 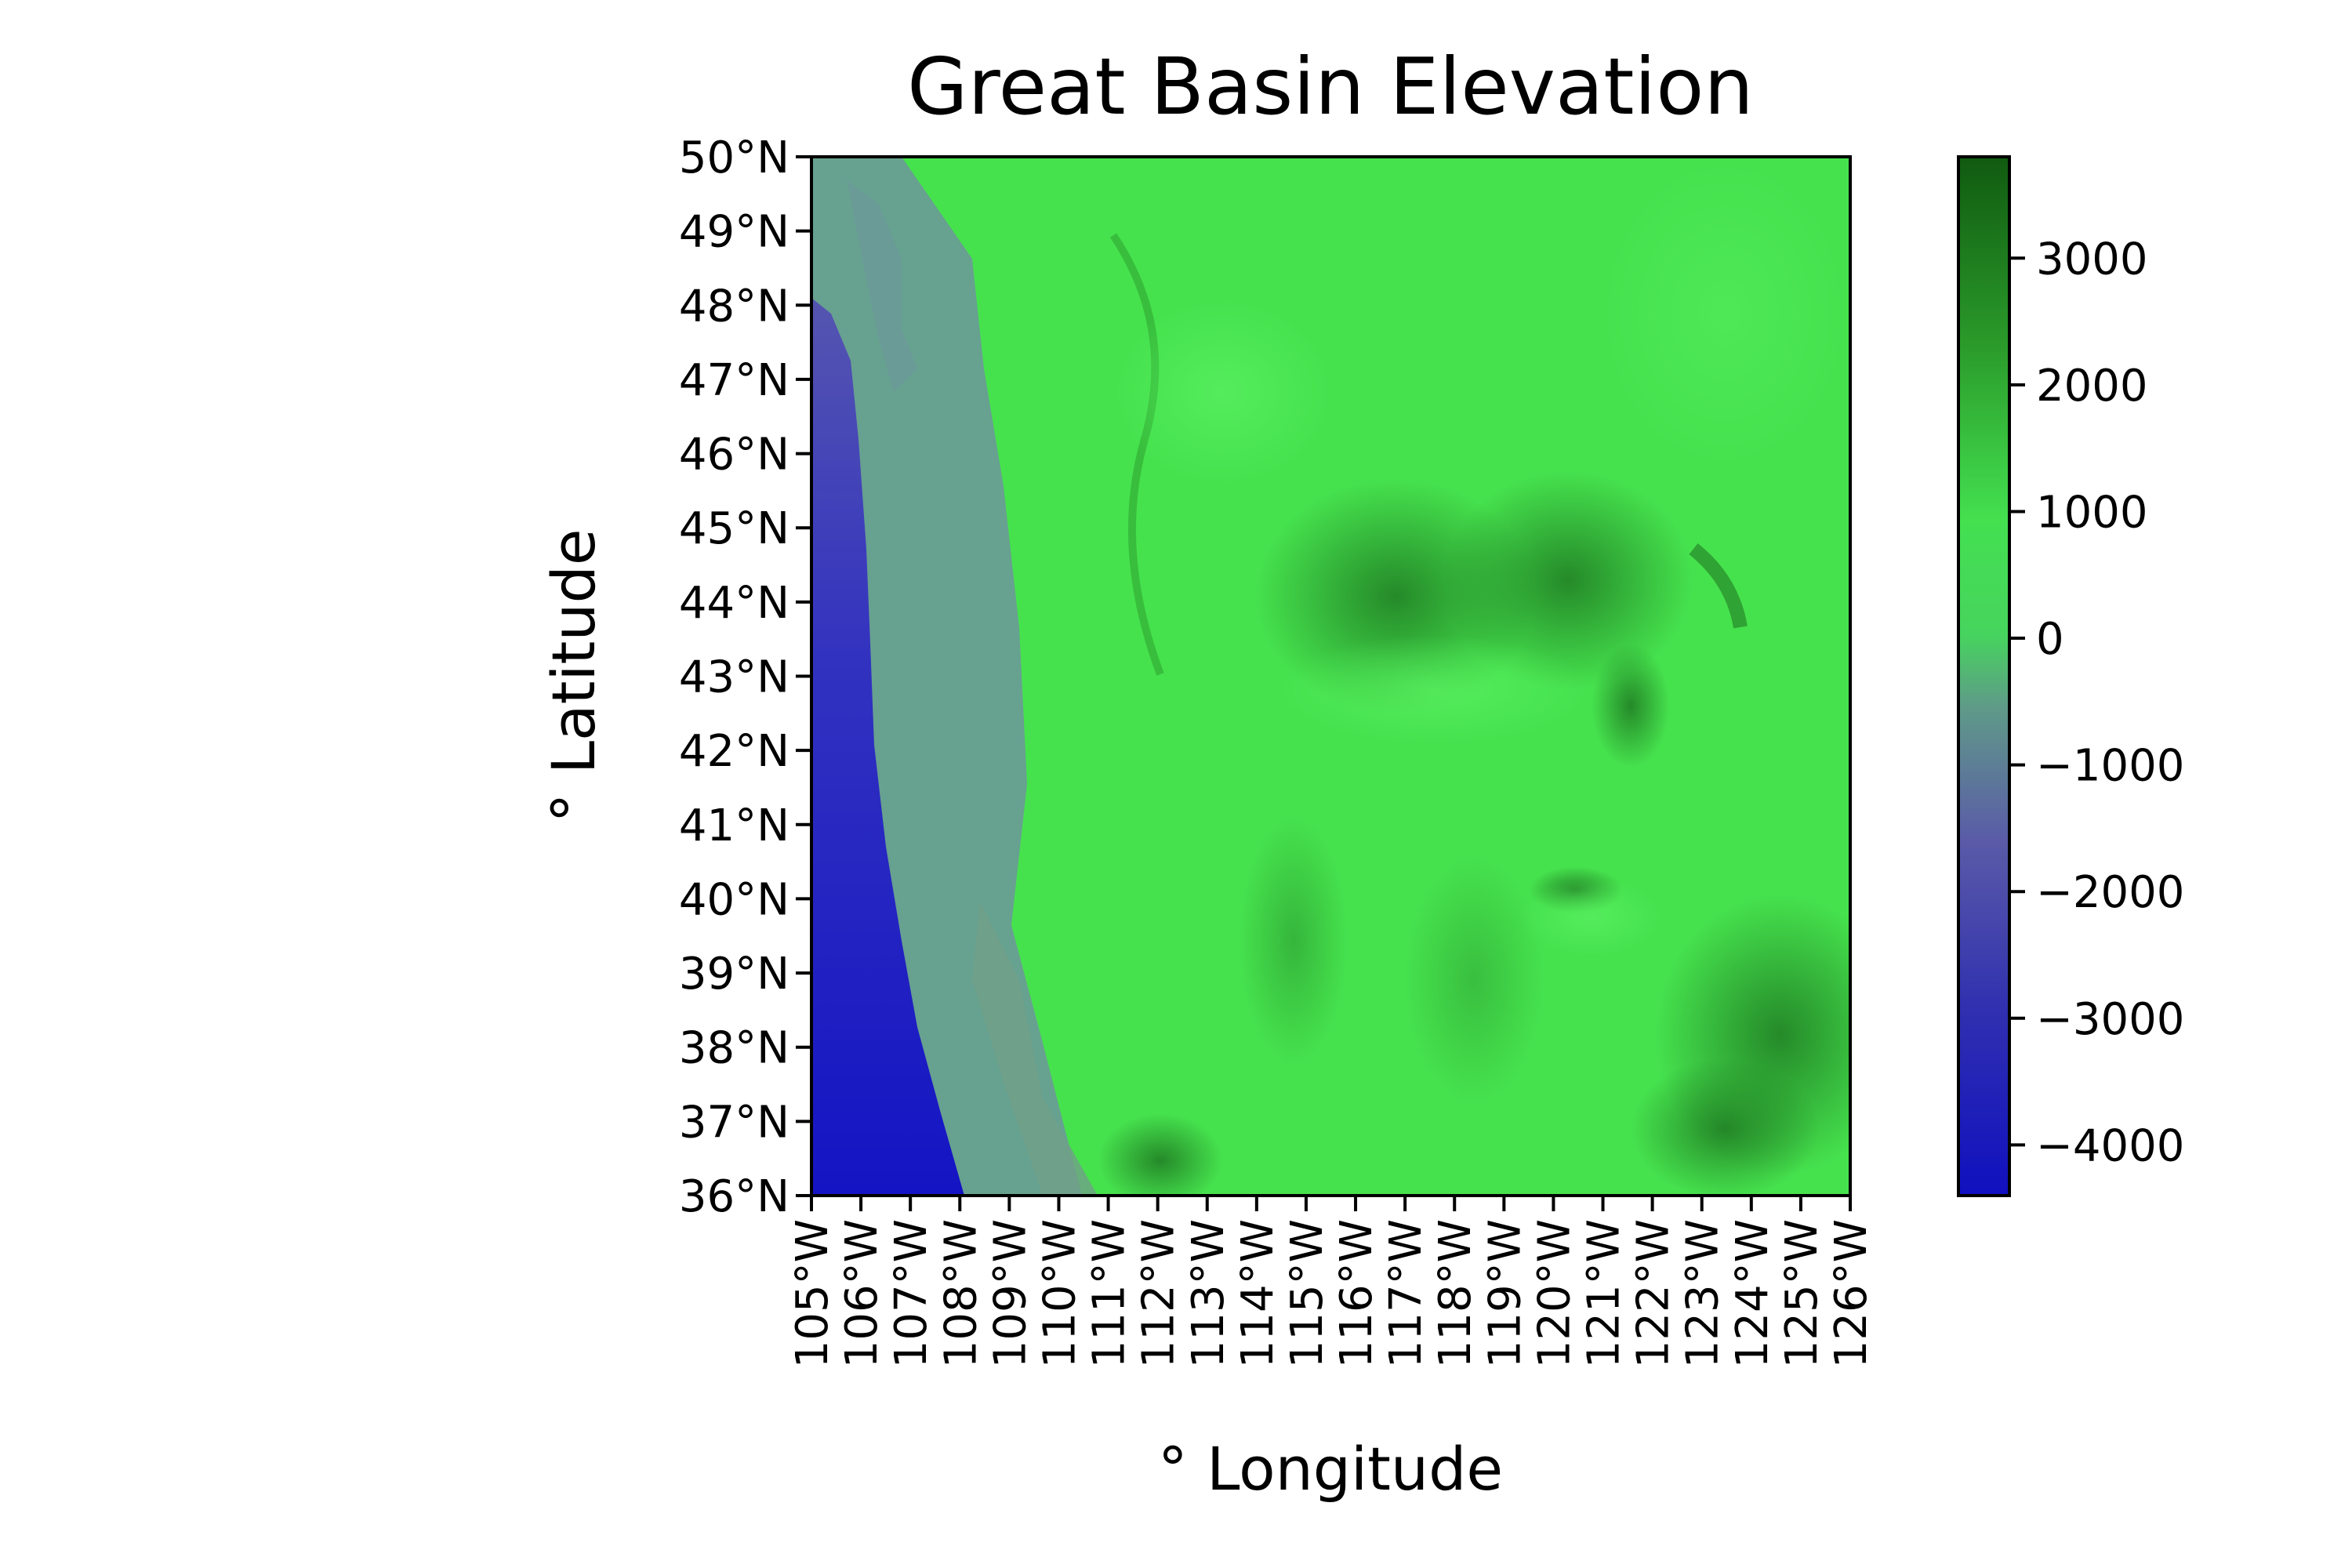 What do you see at coordinates (1984, 676) in the screenshot?
I see `colorbar-gradient` at bounding box center [1984, 676].